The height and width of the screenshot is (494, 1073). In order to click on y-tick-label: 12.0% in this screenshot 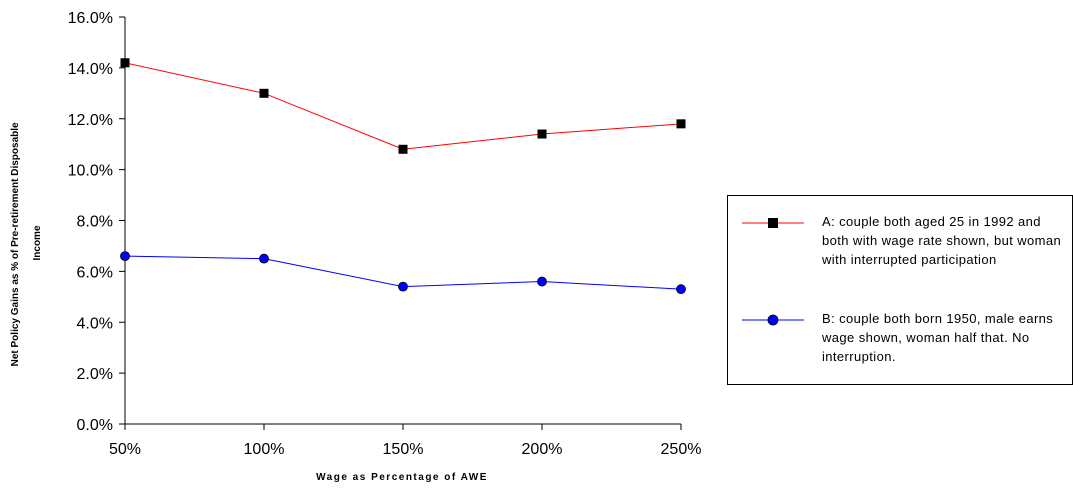, I will do `click(90, 120)`.